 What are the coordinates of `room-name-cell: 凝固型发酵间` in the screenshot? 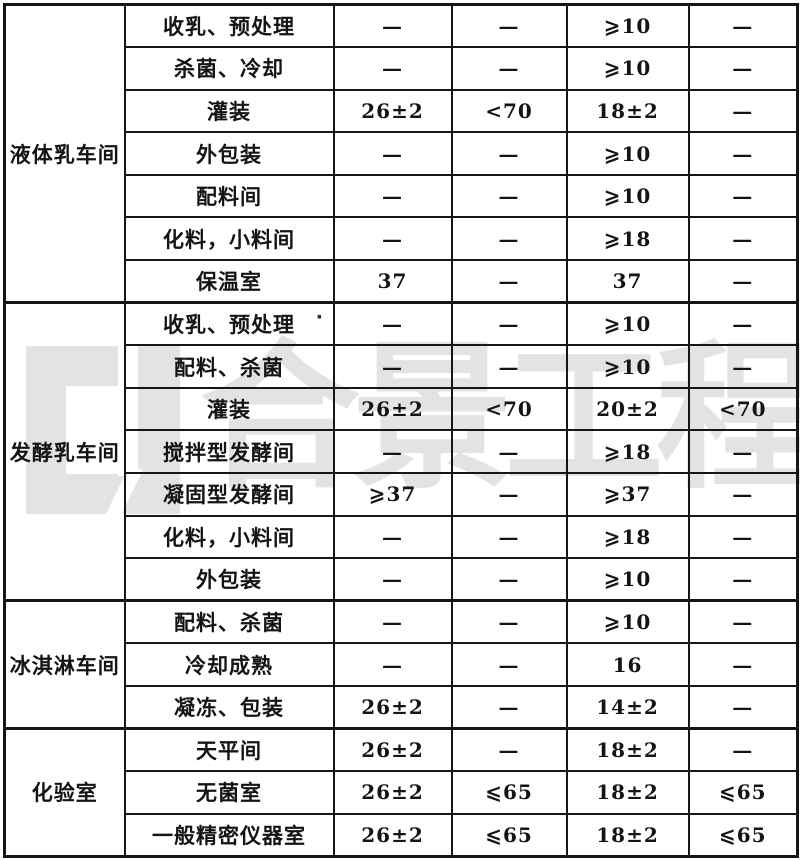 It's located at (229, 494).